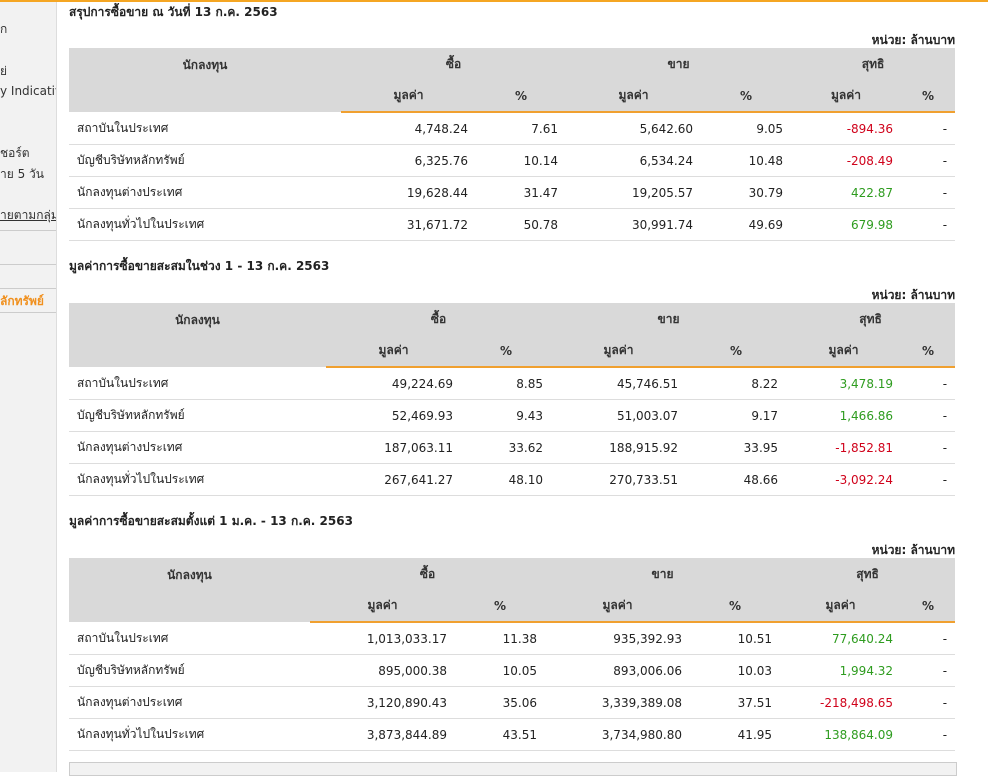 This screenshot has width=988, height=776. I want to click on buy-pct: 9.43, so click(506, 415).